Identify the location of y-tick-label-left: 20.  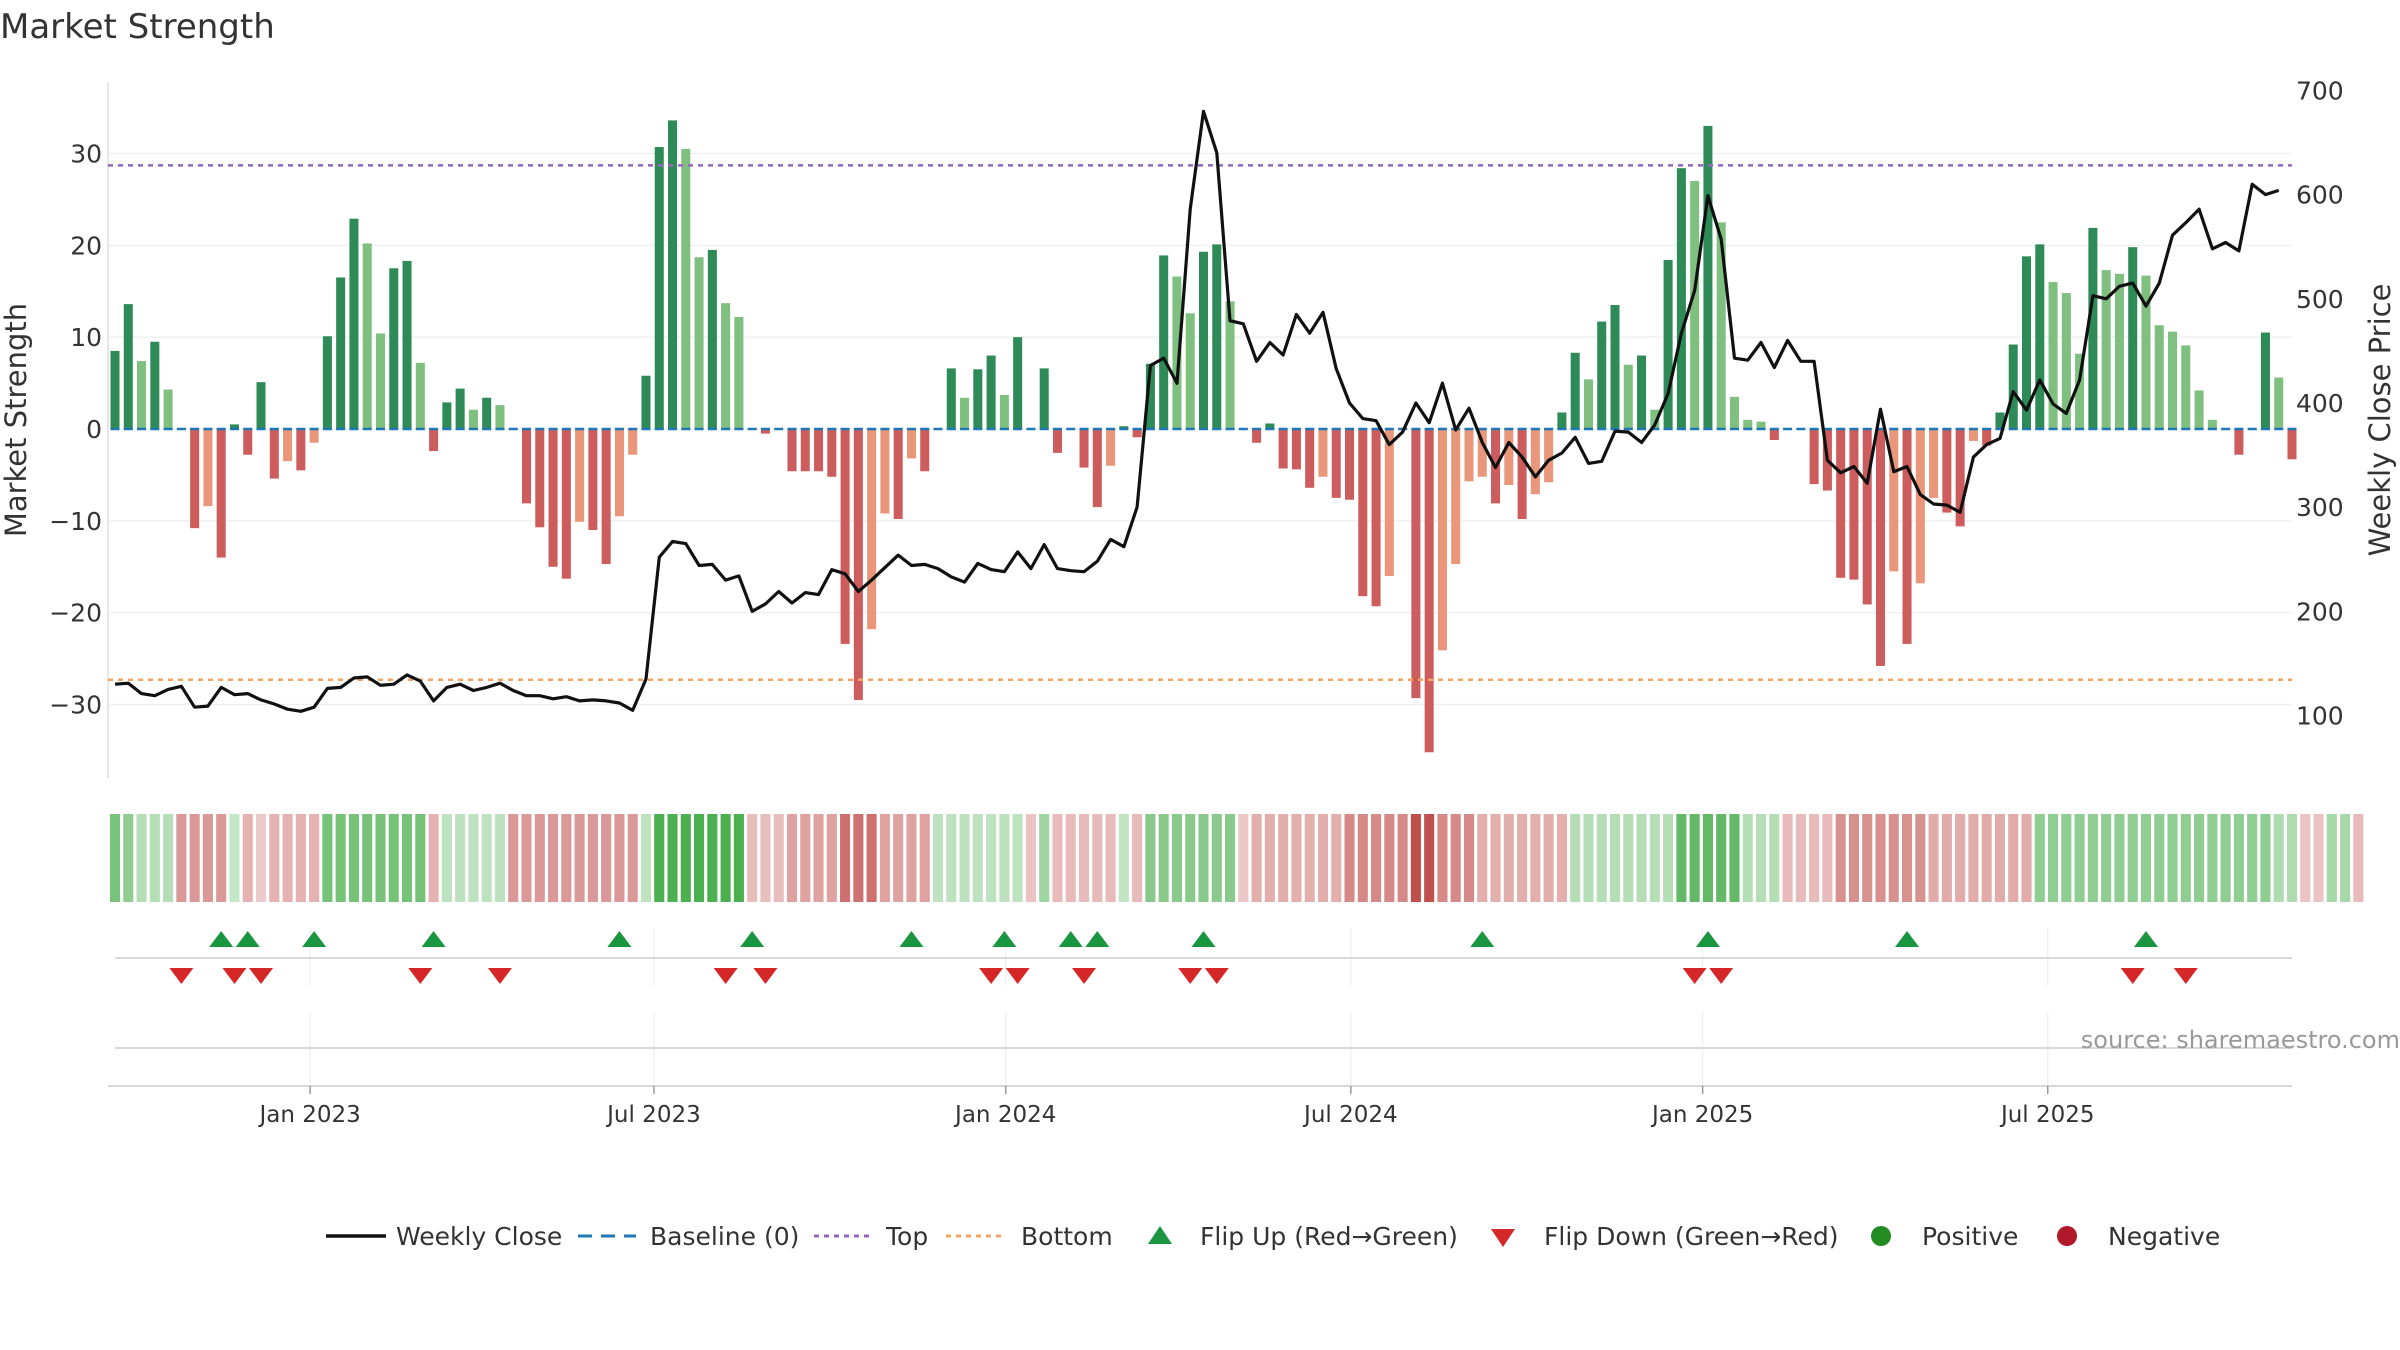
(86, 245).